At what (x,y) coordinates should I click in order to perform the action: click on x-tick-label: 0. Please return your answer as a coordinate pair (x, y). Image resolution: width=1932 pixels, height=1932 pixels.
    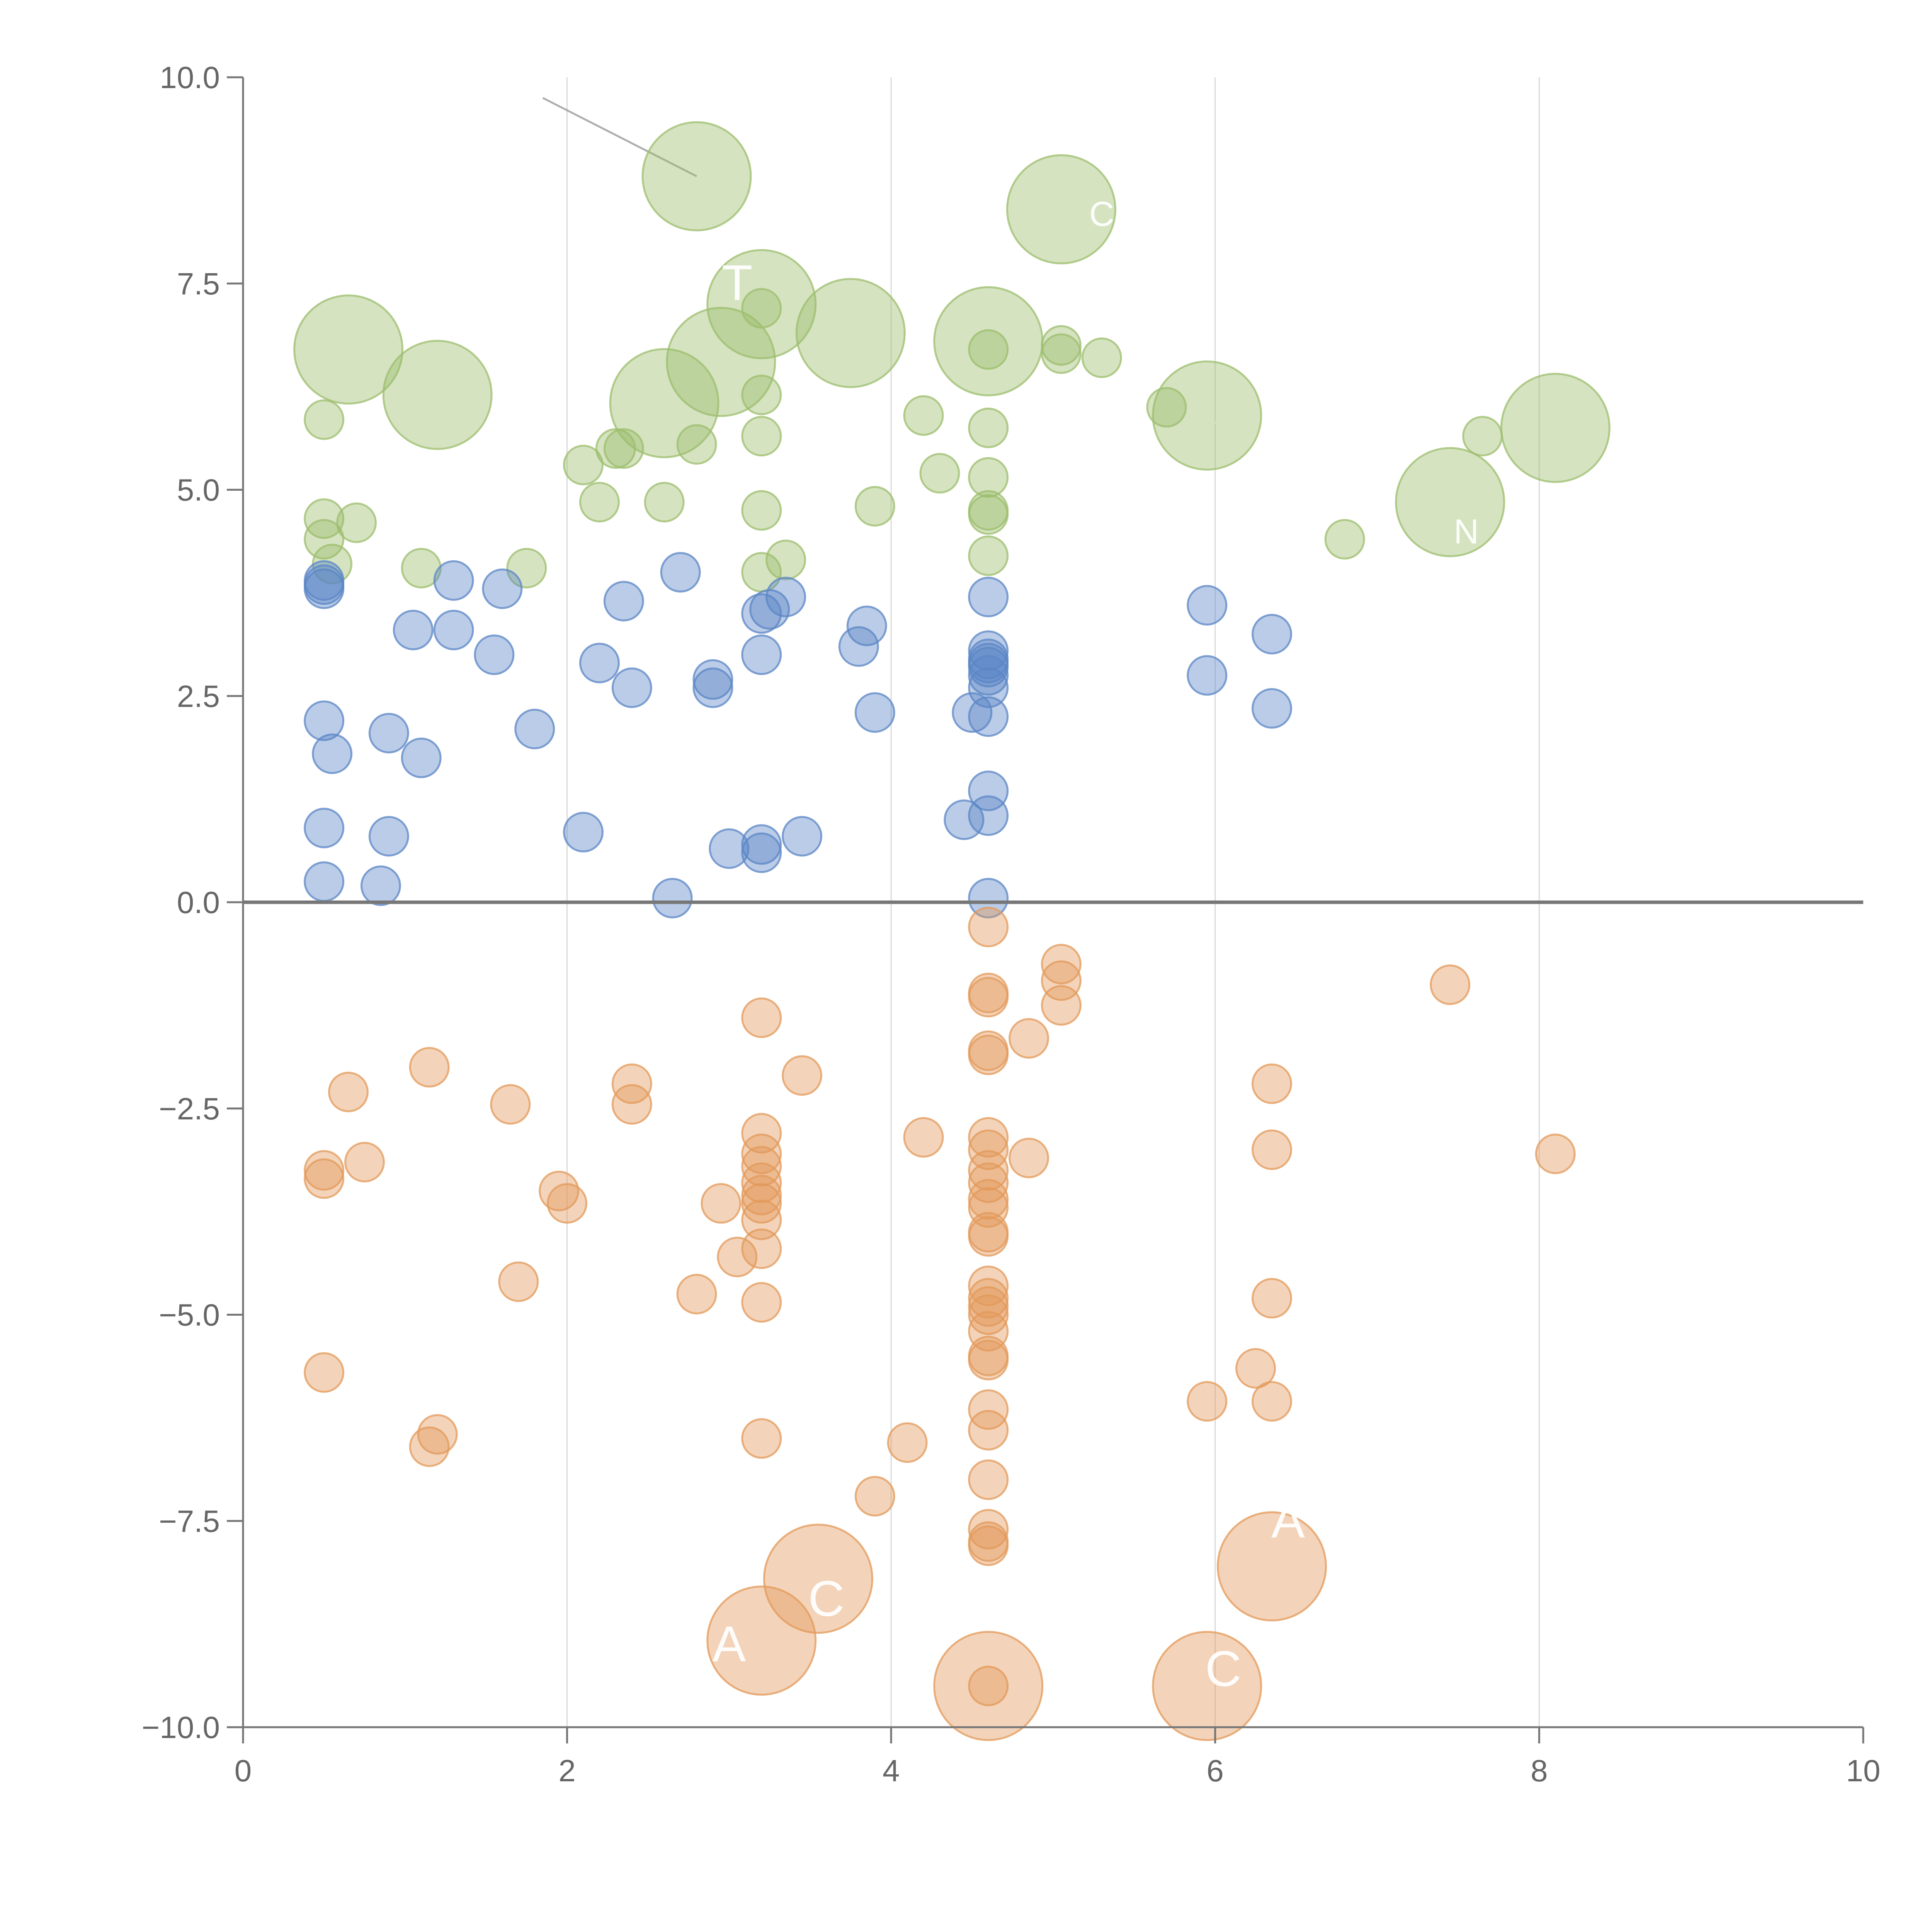
    Looking at the image, I should click on (244, 1771).